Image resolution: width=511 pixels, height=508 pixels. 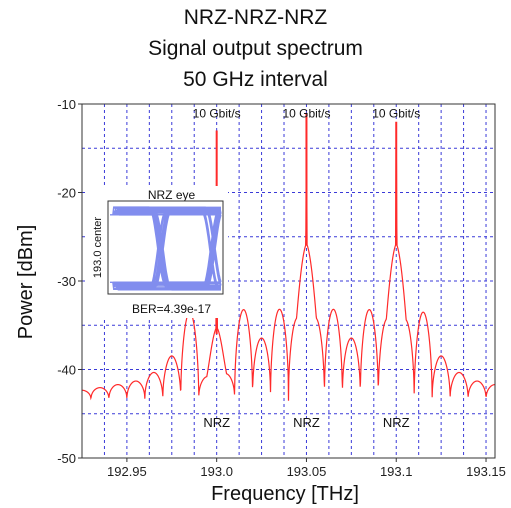 I want to click on inset-title: NRZ eye, so click(x=172, y=195).